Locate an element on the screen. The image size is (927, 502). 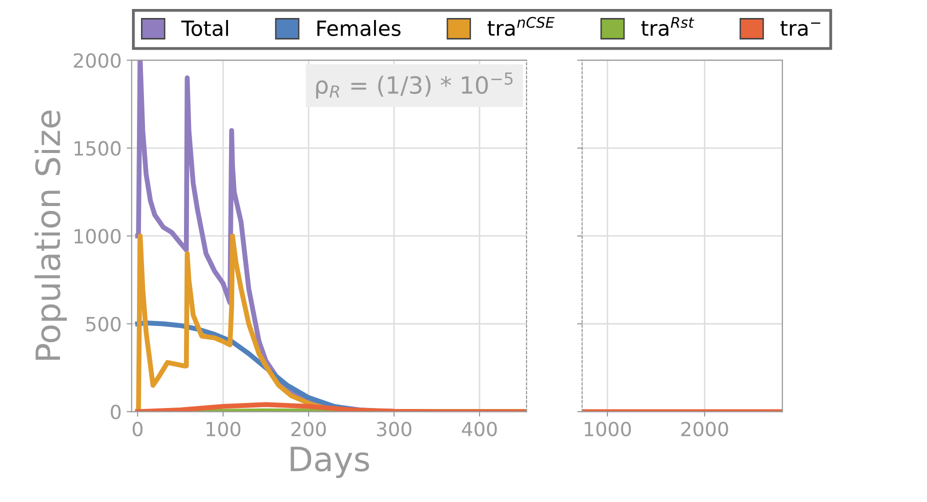
x-tick-label: 400 is located at coordinates (479, 429).